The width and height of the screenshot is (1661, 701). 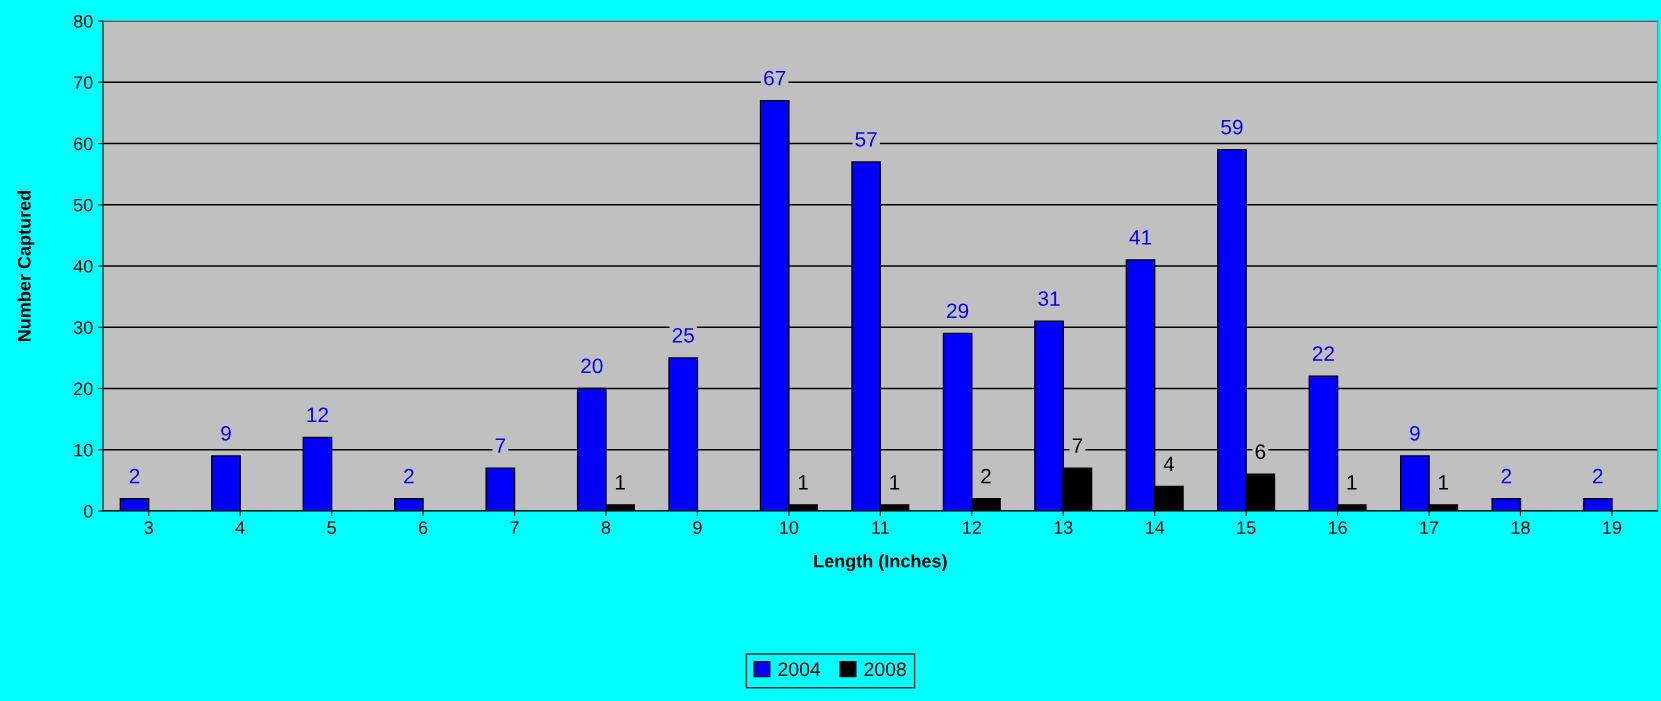 I want to click on x-tick-label: 8, so click(x=606, y=528).